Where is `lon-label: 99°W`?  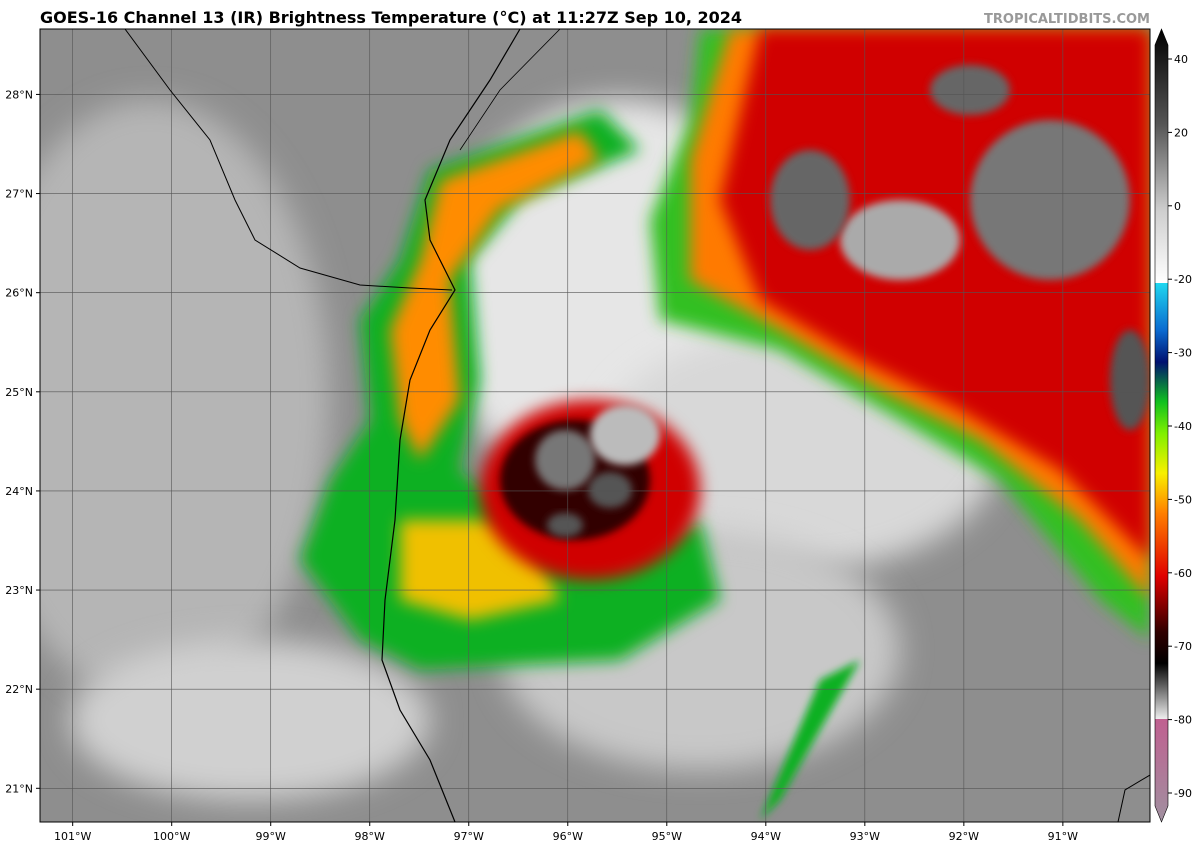 lon-label: 99°W is located at coordinates (271, 836).